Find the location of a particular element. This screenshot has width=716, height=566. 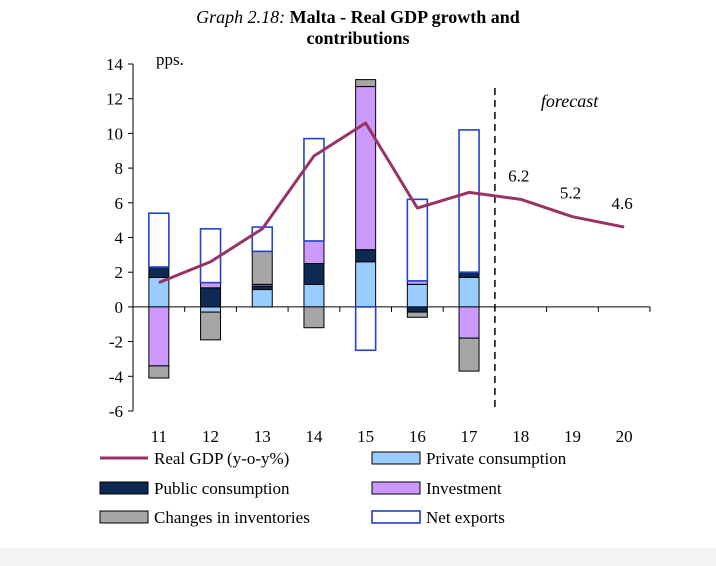

y-tick-label: 2 is located at coordinates (119, 272).